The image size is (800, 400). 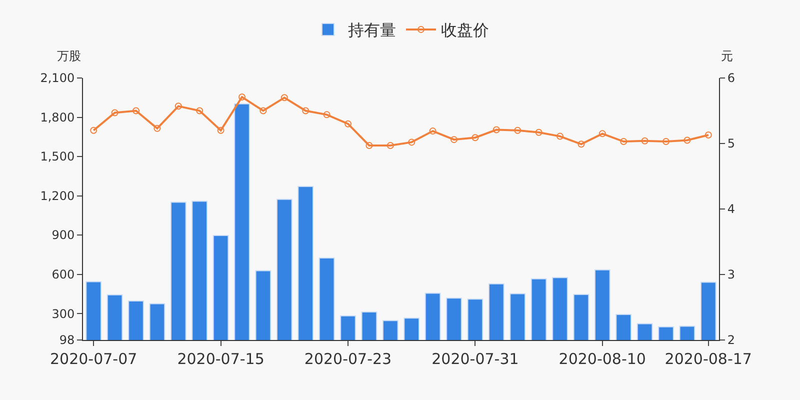 I want to click on x-tick-label: 2020-07-23, so click(x=348, y=359).